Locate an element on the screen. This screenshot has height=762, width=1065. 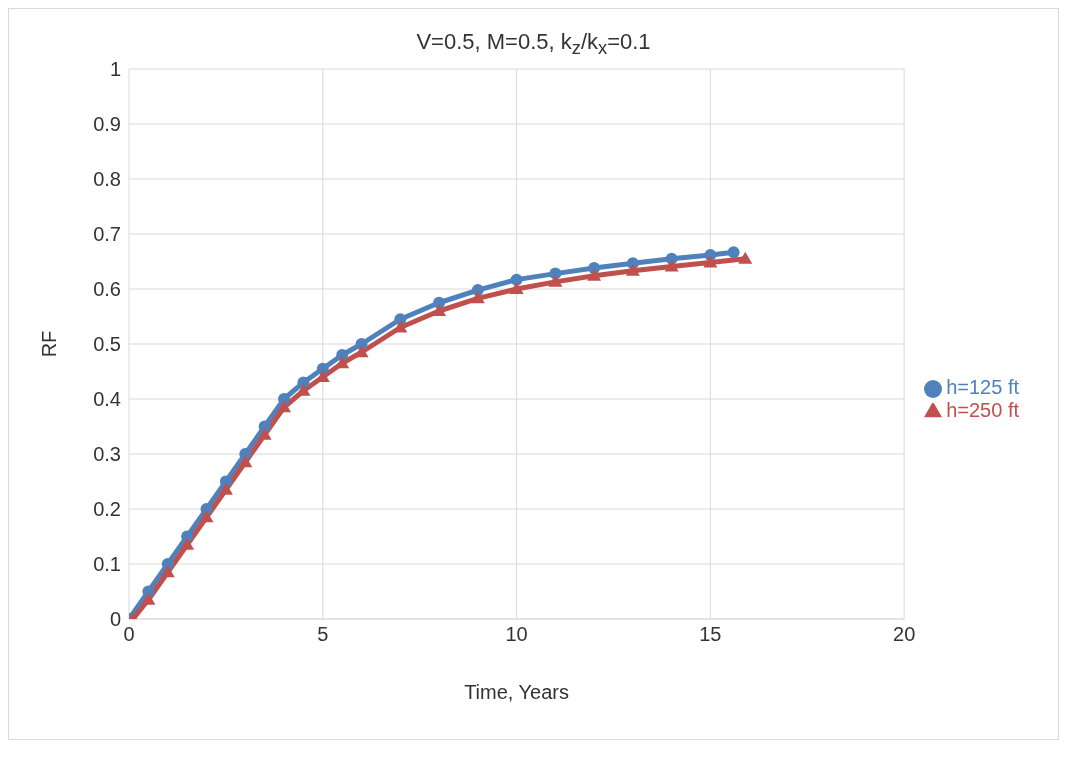
y-tick-label: 0.9 is located at coordinates (107, 124).